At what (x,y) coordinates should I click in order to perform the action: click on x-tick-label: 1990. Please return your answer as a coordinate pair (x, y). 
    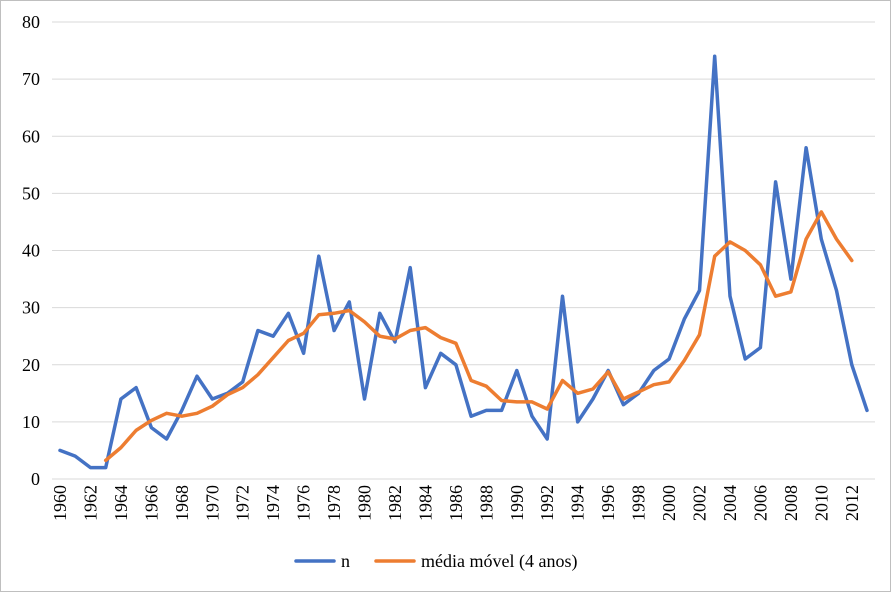
    Looking at the image, I should click on (517, 503).